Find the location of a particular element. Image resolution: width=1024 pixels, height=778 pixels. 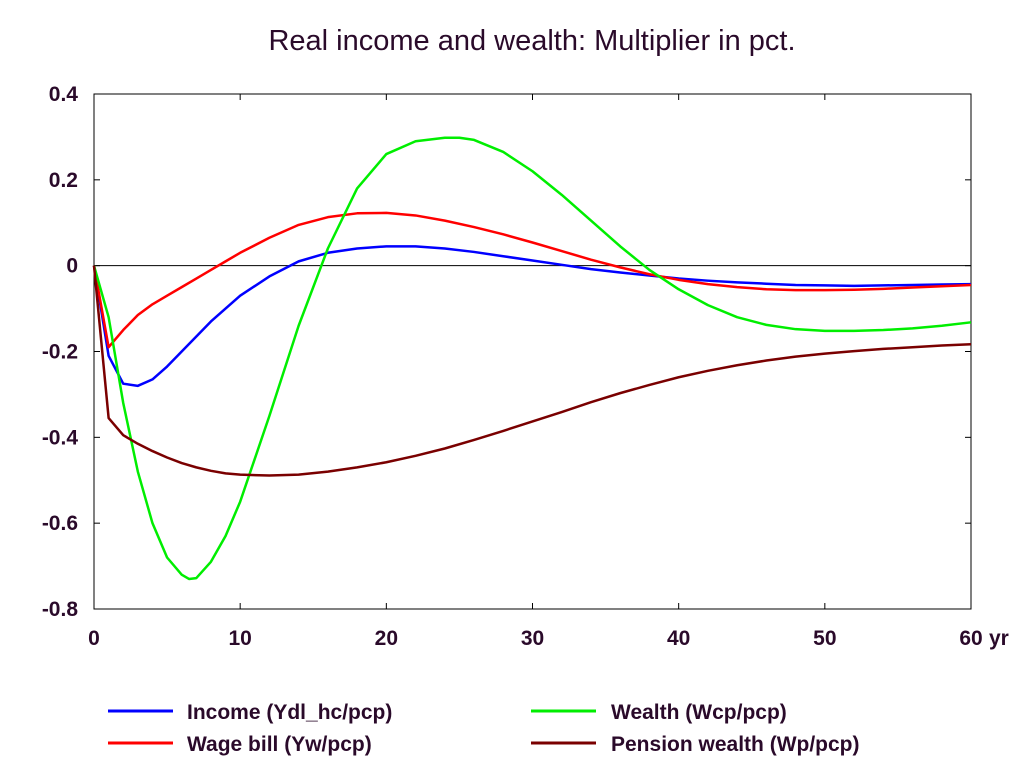

y-tick-label: 0.2 is located at coordinates (63, 180).